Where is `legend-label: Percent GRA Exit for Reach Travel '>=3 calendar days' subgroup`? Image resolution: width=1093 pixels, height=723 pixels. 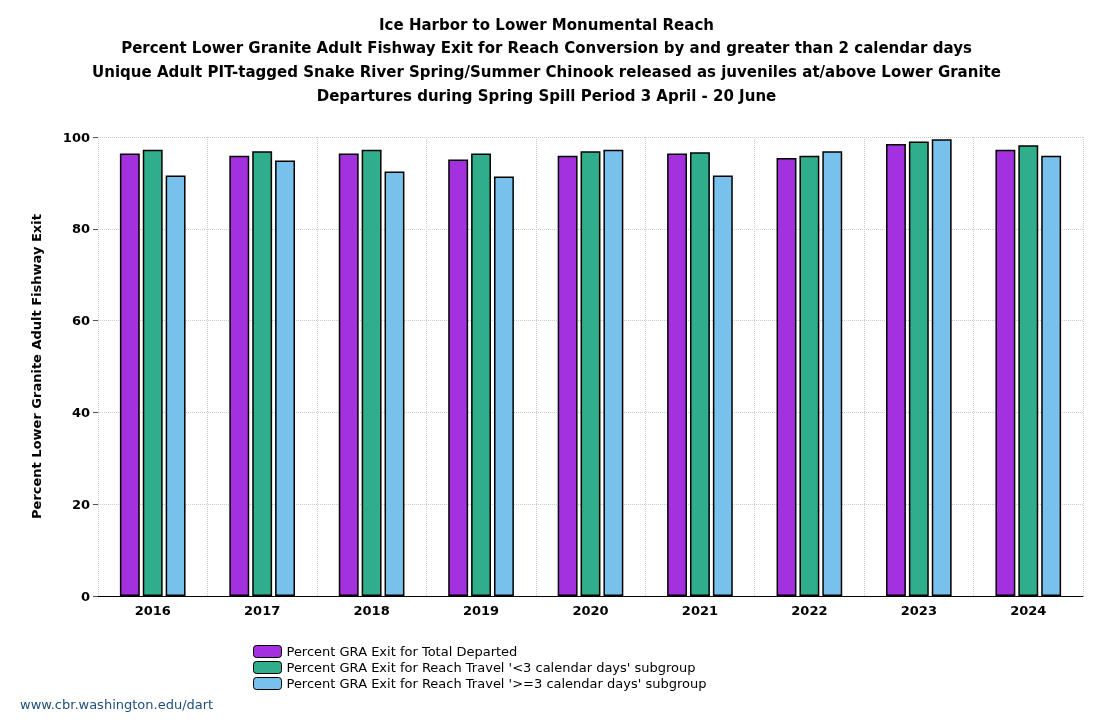 legend-label: Percent GRA Exit for Reach Travel '>=3 calendar days' subgroup is located at coordinates (496, 683).